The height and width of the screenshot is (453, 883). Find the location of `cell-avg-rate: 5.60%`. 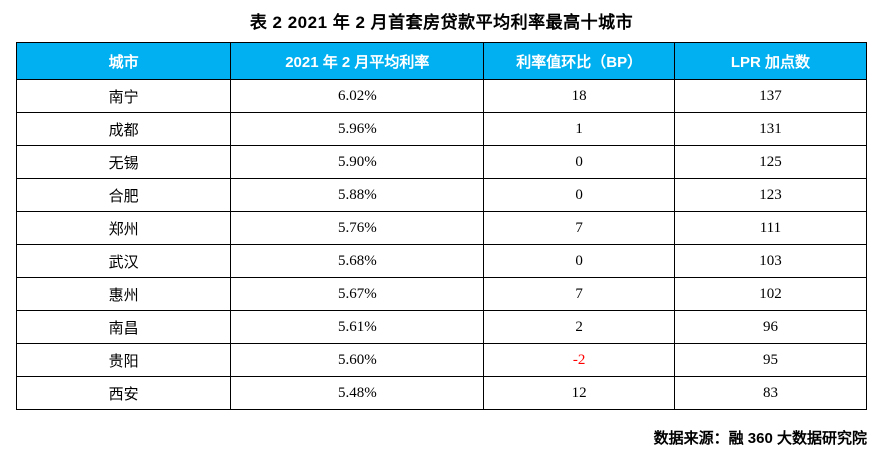

cell-avg-rate: 5.60% is located at coordinates (357, 360).